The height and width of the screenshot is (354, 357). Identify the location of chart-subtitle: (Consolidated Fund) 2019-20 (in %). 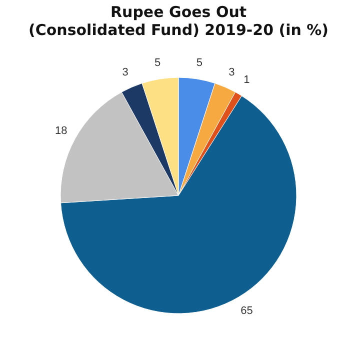
(178, 30).